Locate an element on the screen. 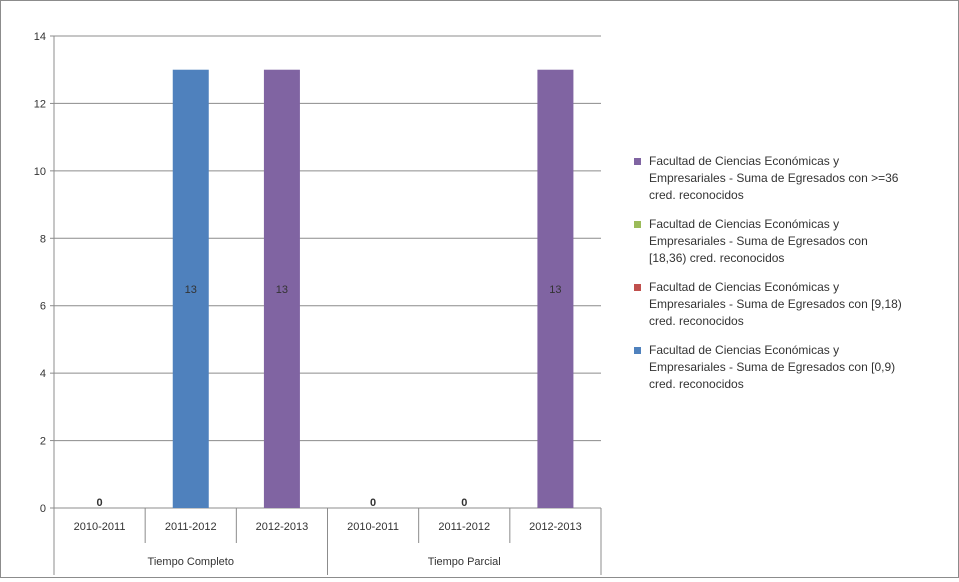 The width and height of the screenshot is (959, 582). group-label: Tiempo Parcial is located at coordinates (464, 562).